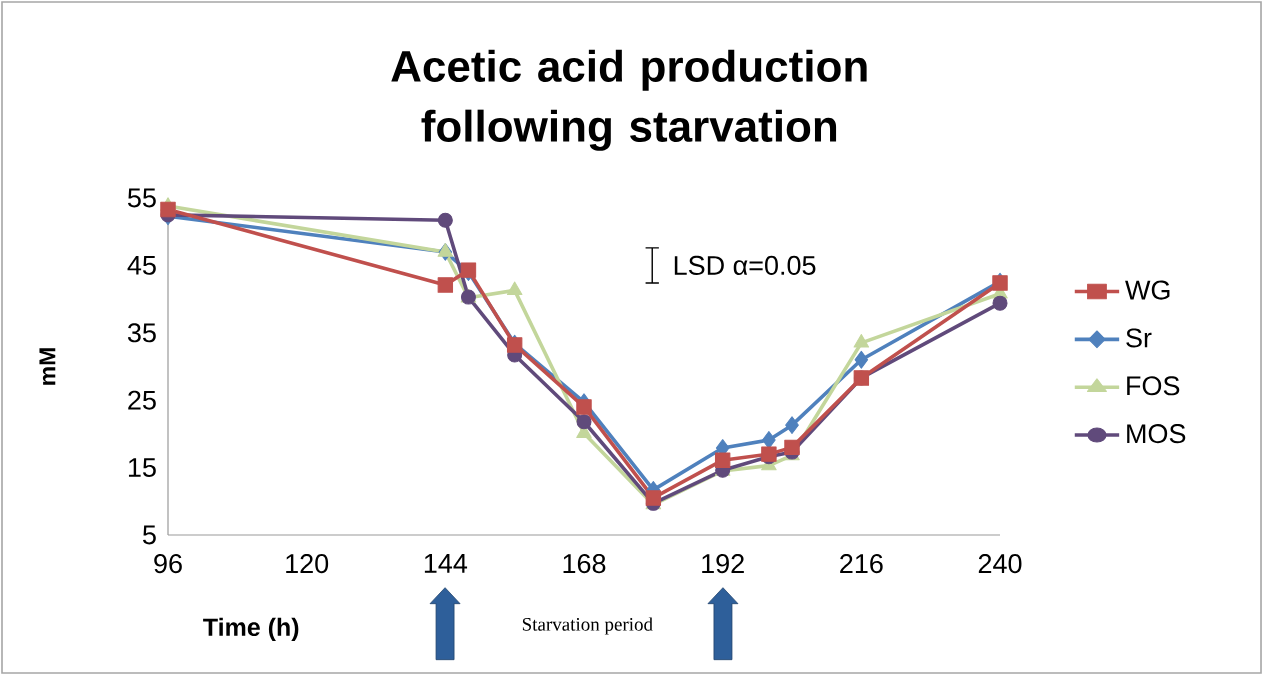 This screenshot has height=675, width=1263. I want to click on x-tick-label: 216, so click(861, 564).